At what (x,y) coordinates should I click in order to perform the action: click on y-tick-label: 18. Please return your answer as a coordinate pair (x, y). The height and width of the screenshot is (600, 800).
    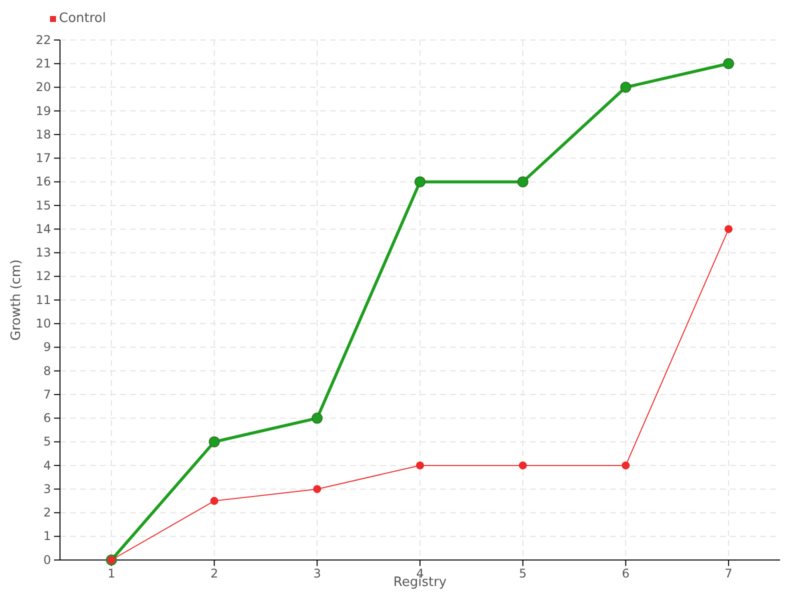
    Looking at the image, I should click on (43, 134).